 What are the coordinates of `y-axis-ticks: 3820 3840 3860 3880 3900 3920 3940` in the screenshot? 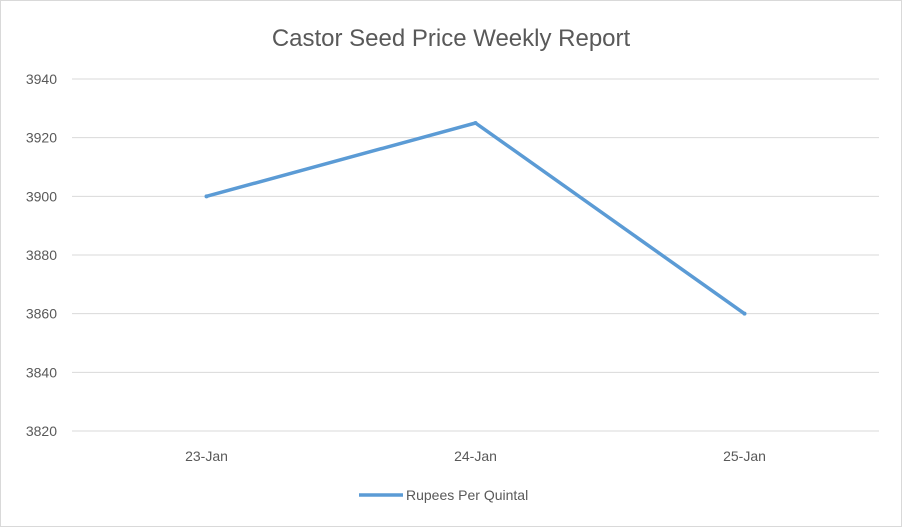 It's located at (41, 255).